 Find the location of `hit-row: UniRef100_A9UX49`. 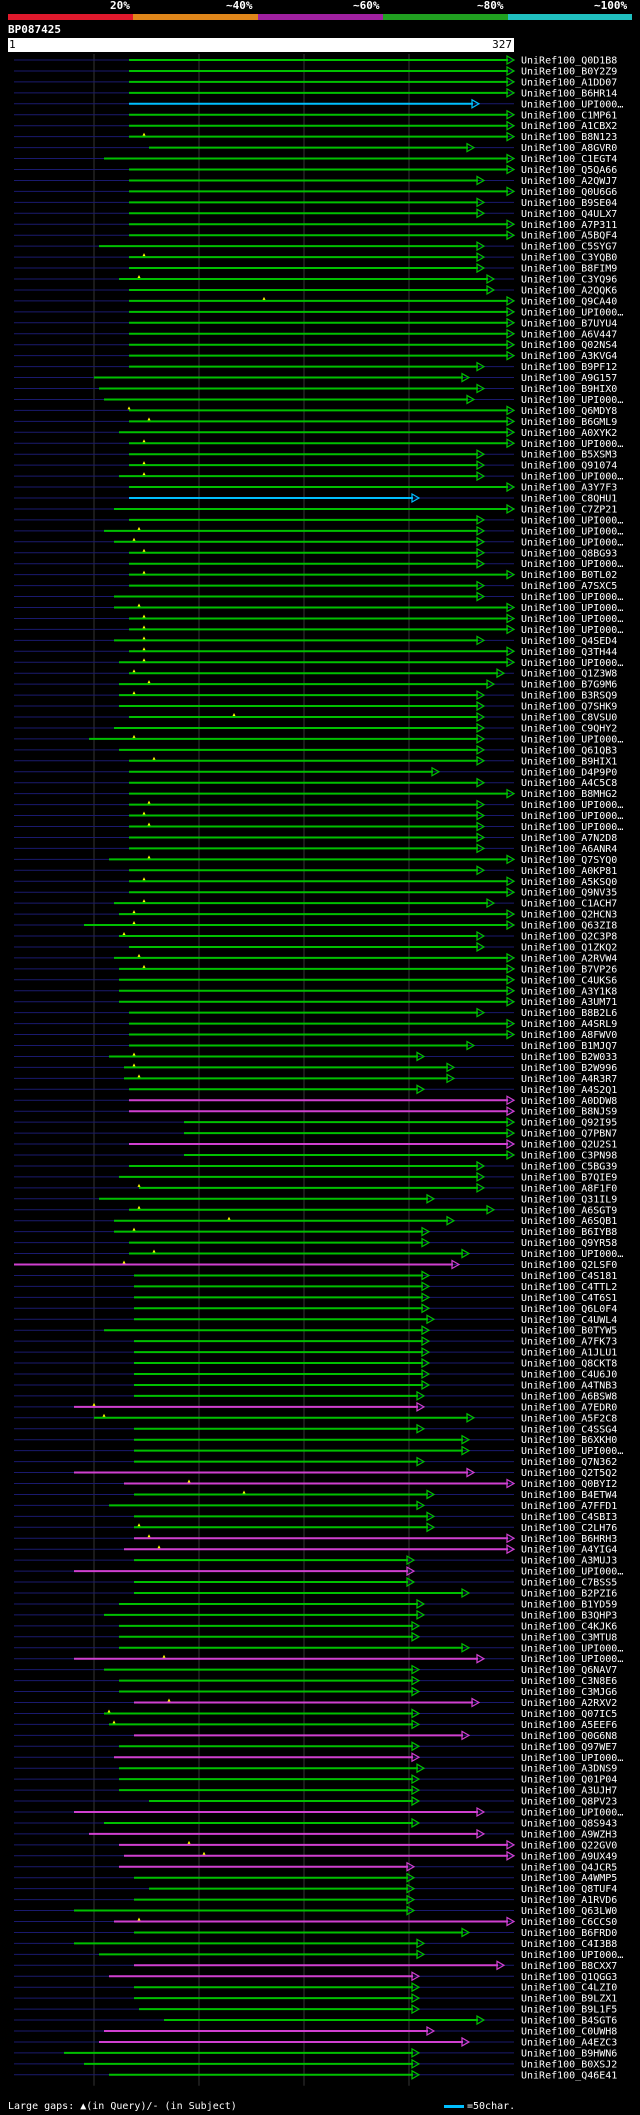

hit-row: UniRef100_A9UX49 is located at coordinates (315, 1856).